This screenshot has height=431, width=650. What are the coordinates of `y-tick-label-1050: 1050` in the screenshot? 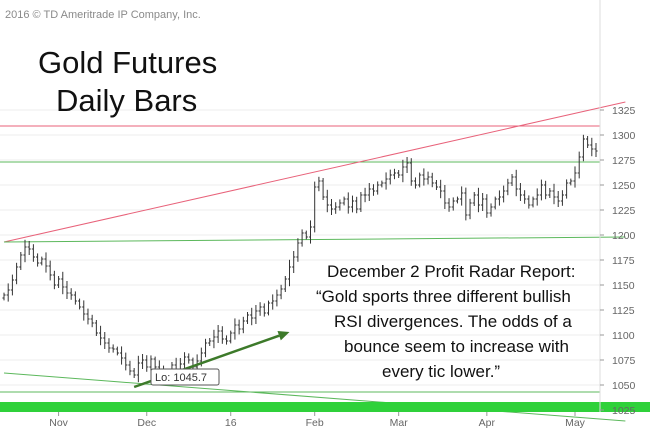 It's located at (624, 386).